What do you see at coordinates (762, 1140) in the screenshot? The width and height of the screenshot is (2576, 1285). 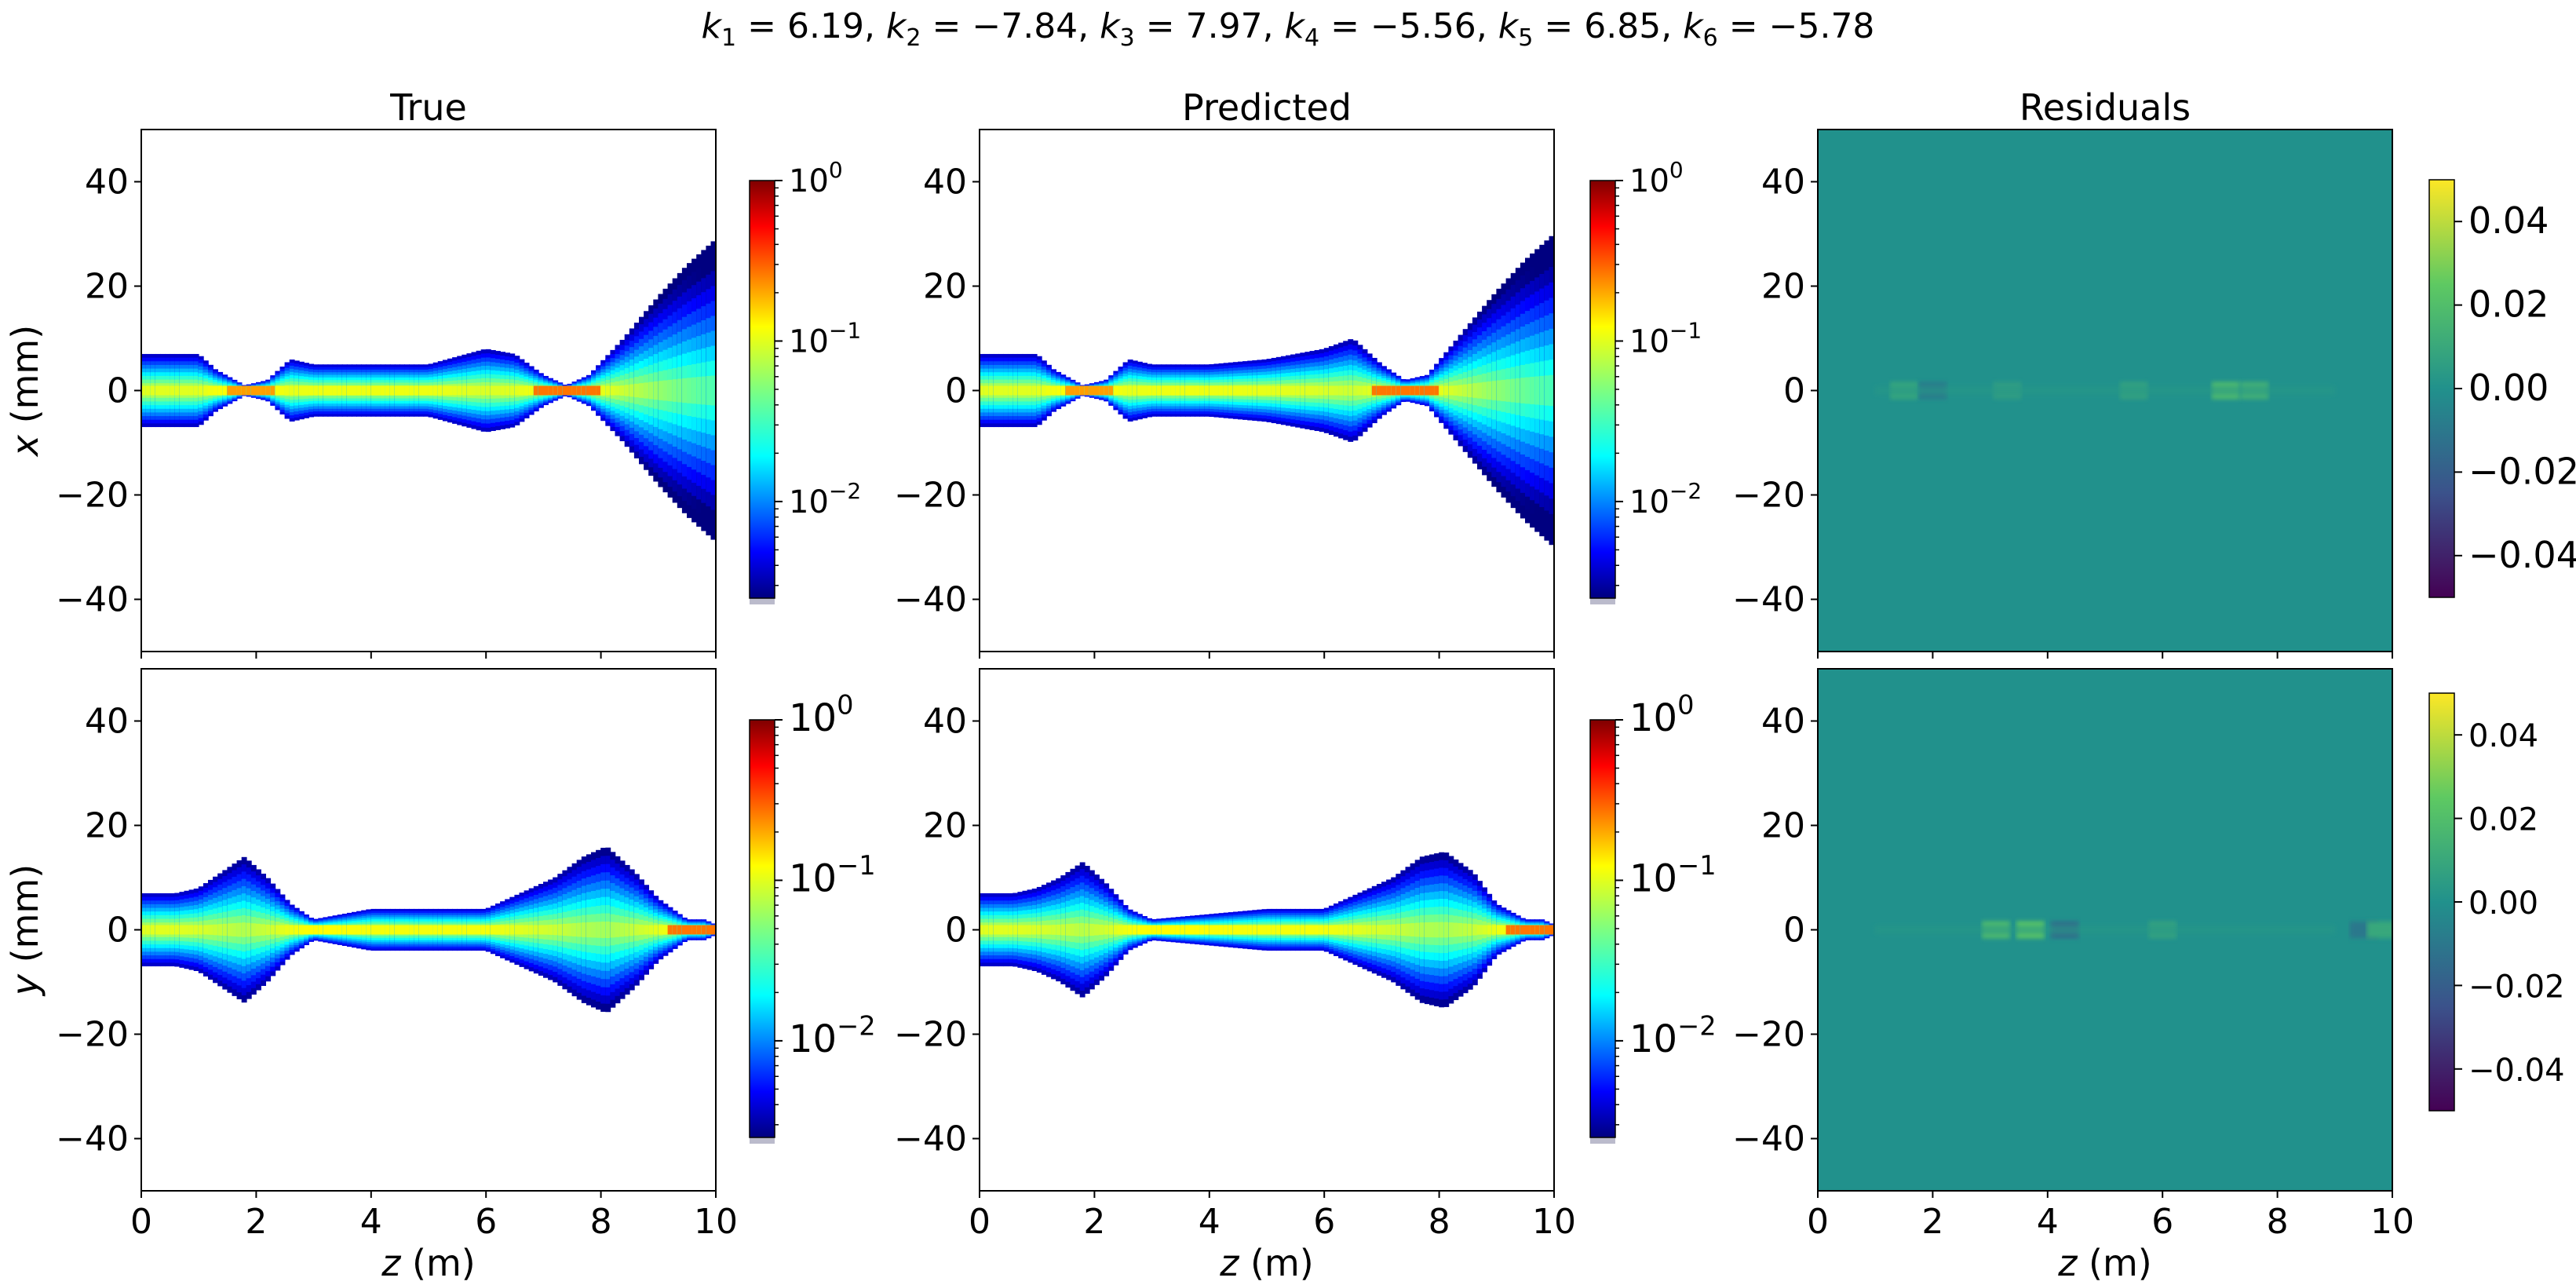 I see `colorbar-under-extension` at bounding box center [762, 1140].